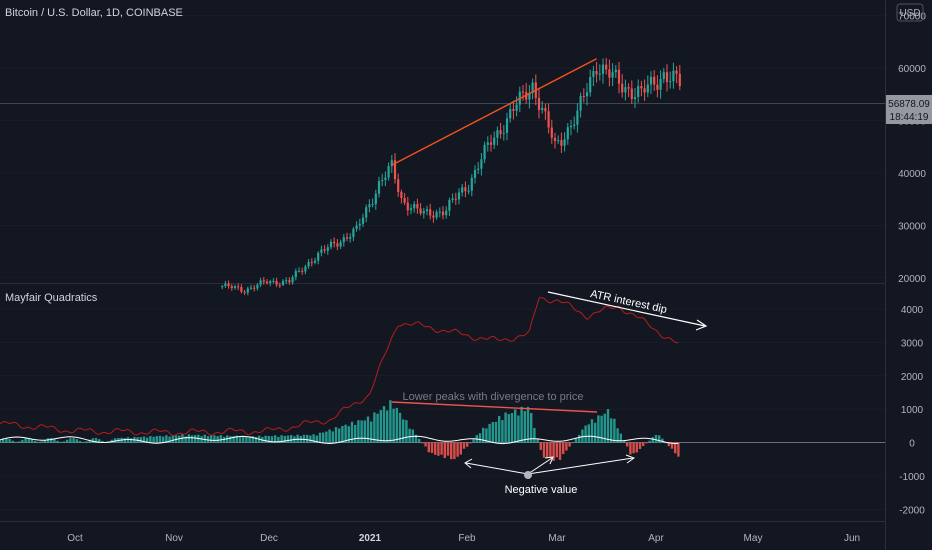 This screenshot has width=932, height=550. I want to click on indicator-title: Mayfair Quadratics, so click(51, 298).